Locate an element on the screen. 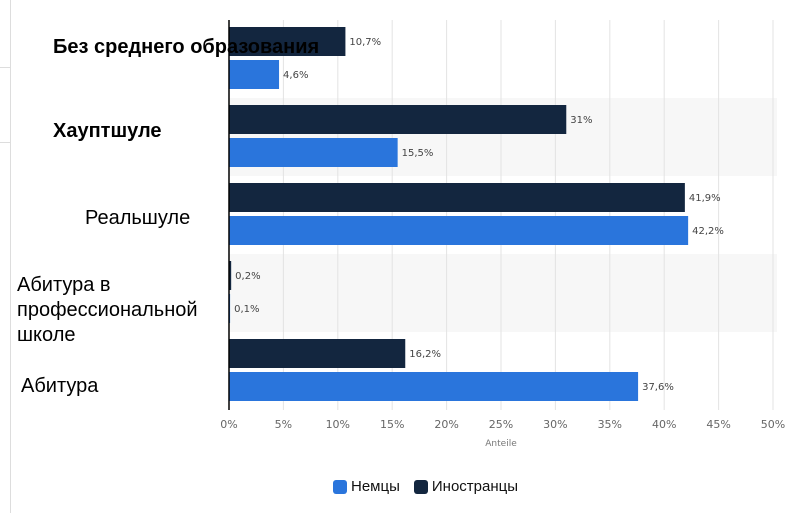  data-label: 31% is located at coordinates (581, 120).